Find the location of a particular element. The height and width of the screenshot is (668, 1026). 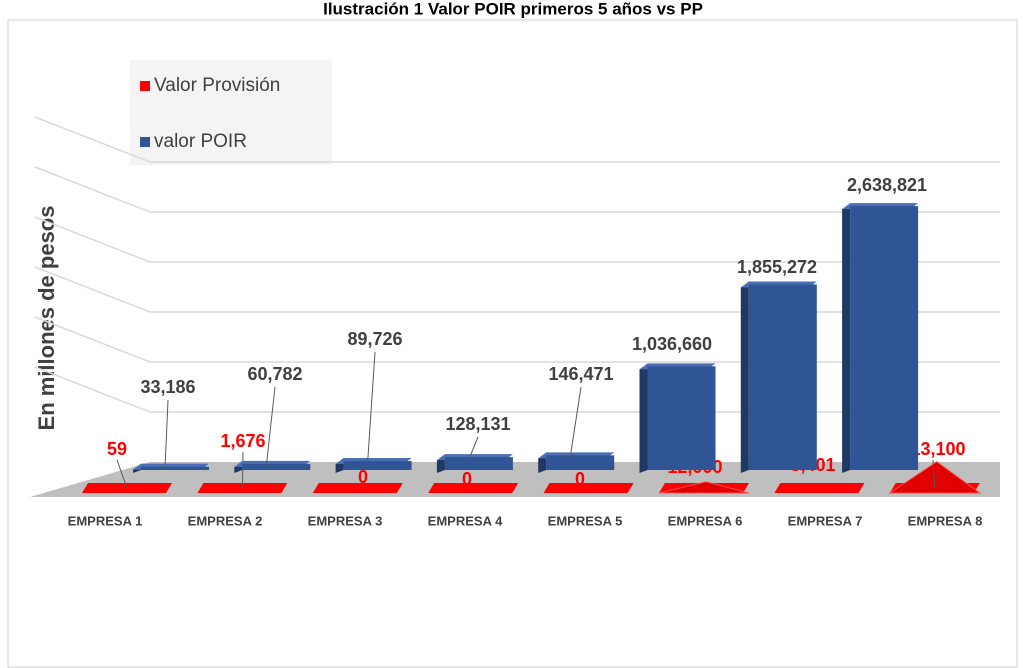

x-tick-label: EMPRESA 7 is located at coordinates (825, 520).